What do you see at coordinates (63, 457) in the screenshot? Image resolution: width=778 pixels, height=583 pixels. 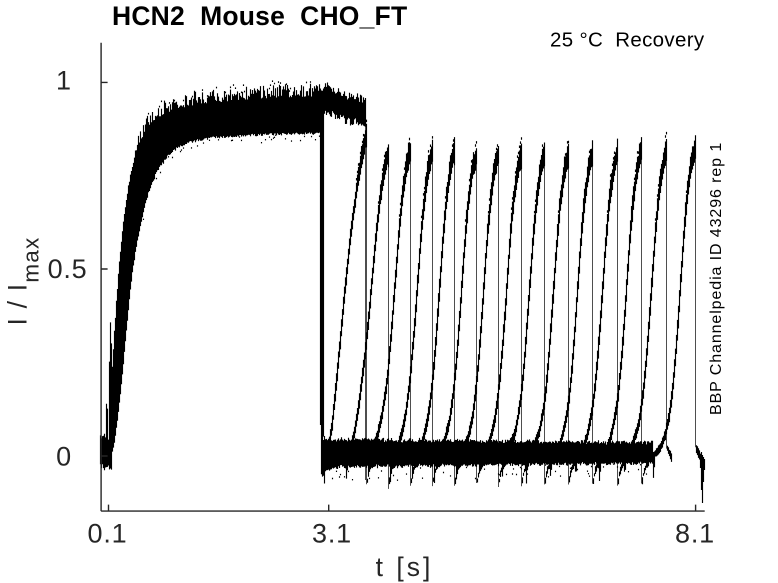 I see `svg-text: 0` at bounding box center [63, 457].